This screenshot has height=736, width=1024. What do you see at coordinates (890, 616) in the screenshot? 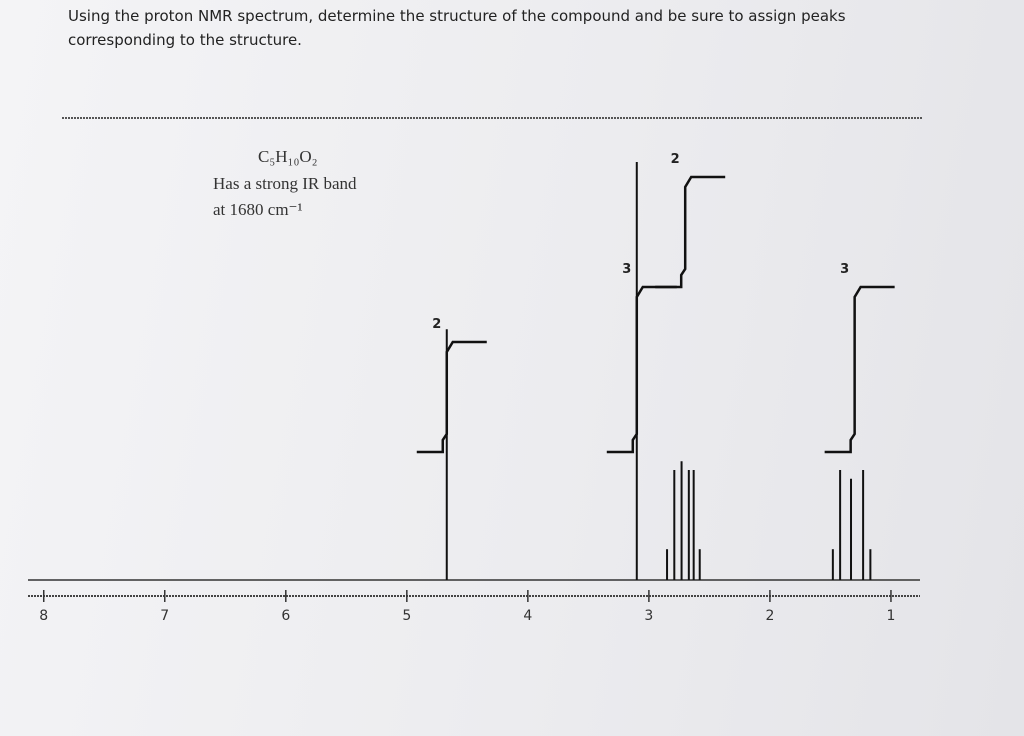
I see `x-tick-label: 1` at bounding box center [890, 616].